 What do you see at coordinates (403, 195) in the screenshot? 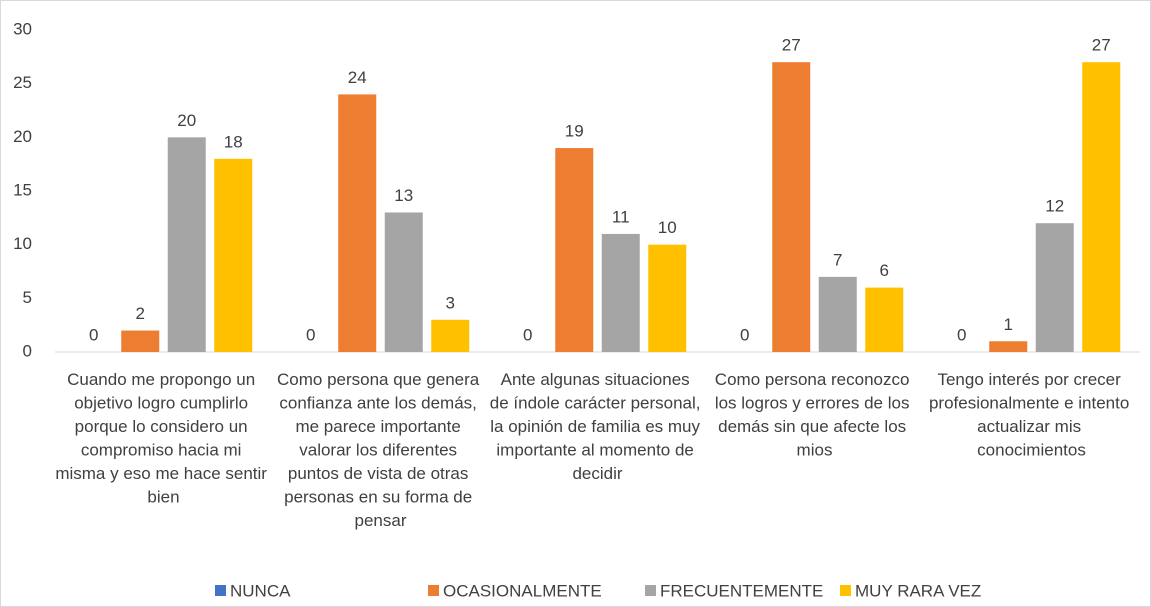
I see `data-label: 13` at bounding box center [403, 195].